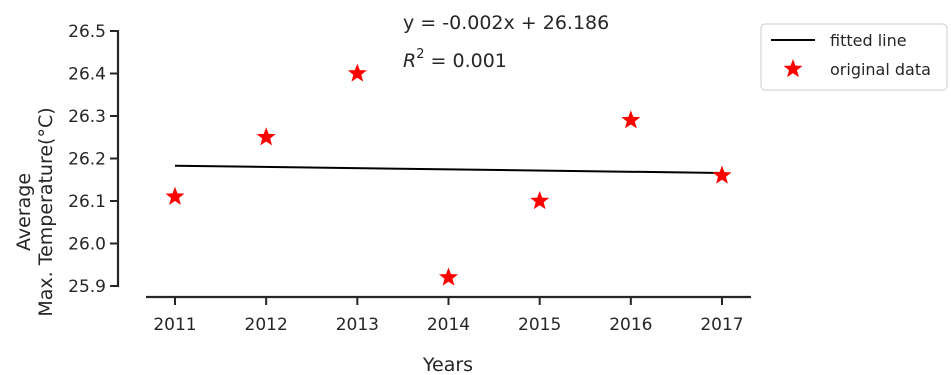 This screenshot has height=375, width=951. I want to click on y-tick-label: 26.1, so click(87, 202).